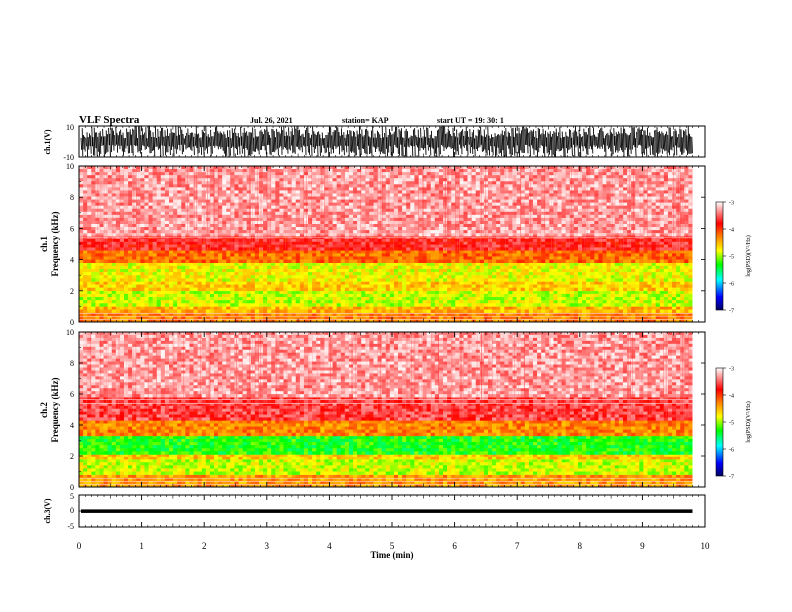  Describe the element at coordinates (510, 274) in the screenshot. I see `ch1-spectrogram-cell-b4-r3-c105` at that location.